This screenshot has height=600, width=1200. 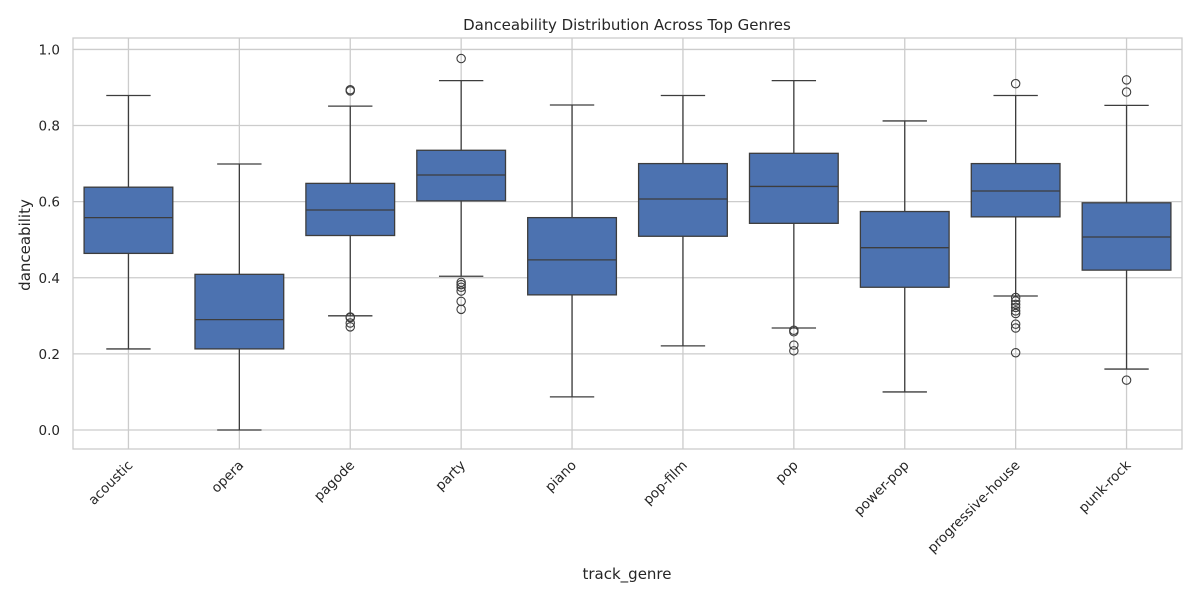 I want to click on x-tick-label: opera, so click(x=227, y=477).